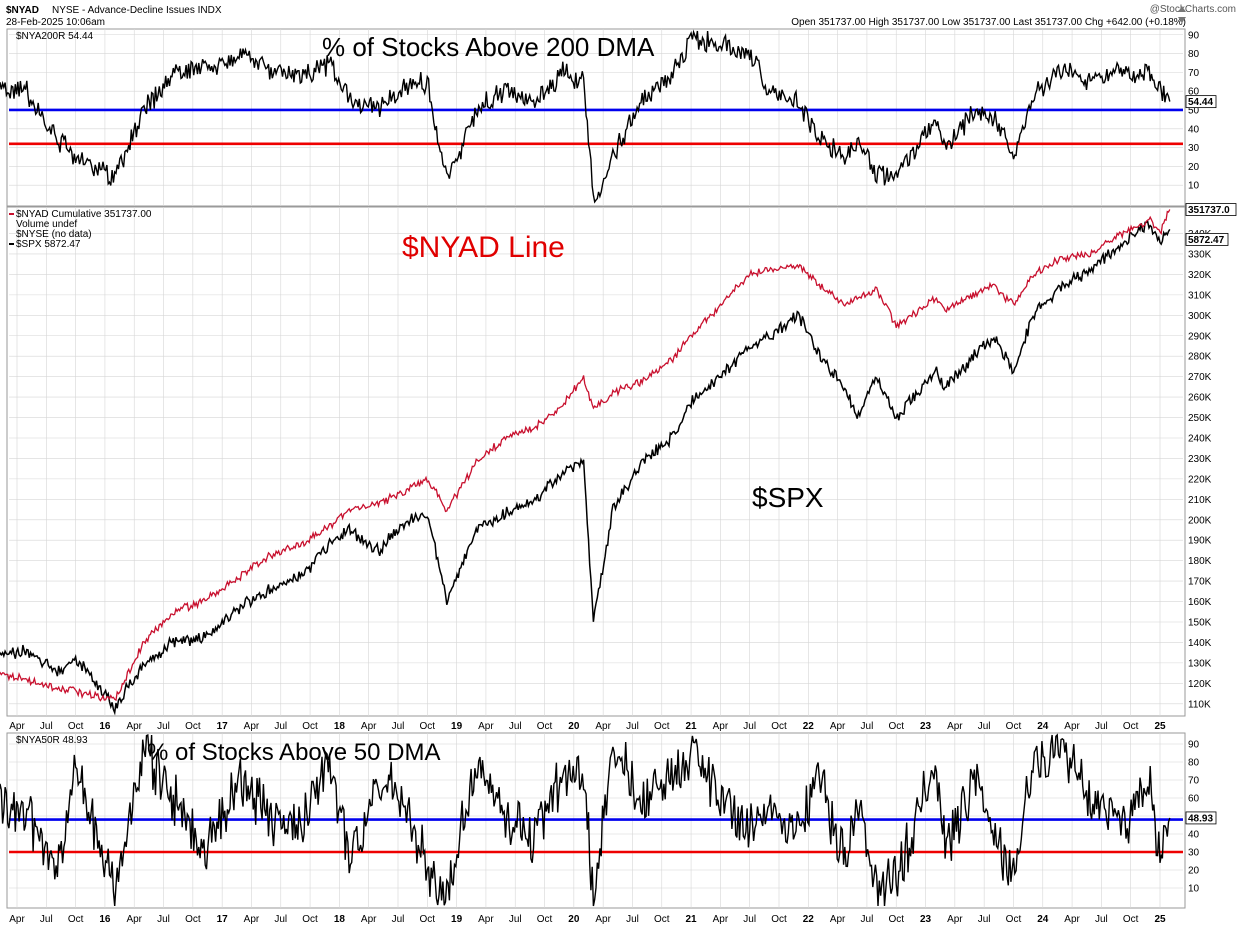 Image resolution: width=1240 pixels, height=931 pixels. Describe the element at coordinates (1194, 35) in the screenshot. I see `panel-nya200r-y-tick-label: 90` at that location.